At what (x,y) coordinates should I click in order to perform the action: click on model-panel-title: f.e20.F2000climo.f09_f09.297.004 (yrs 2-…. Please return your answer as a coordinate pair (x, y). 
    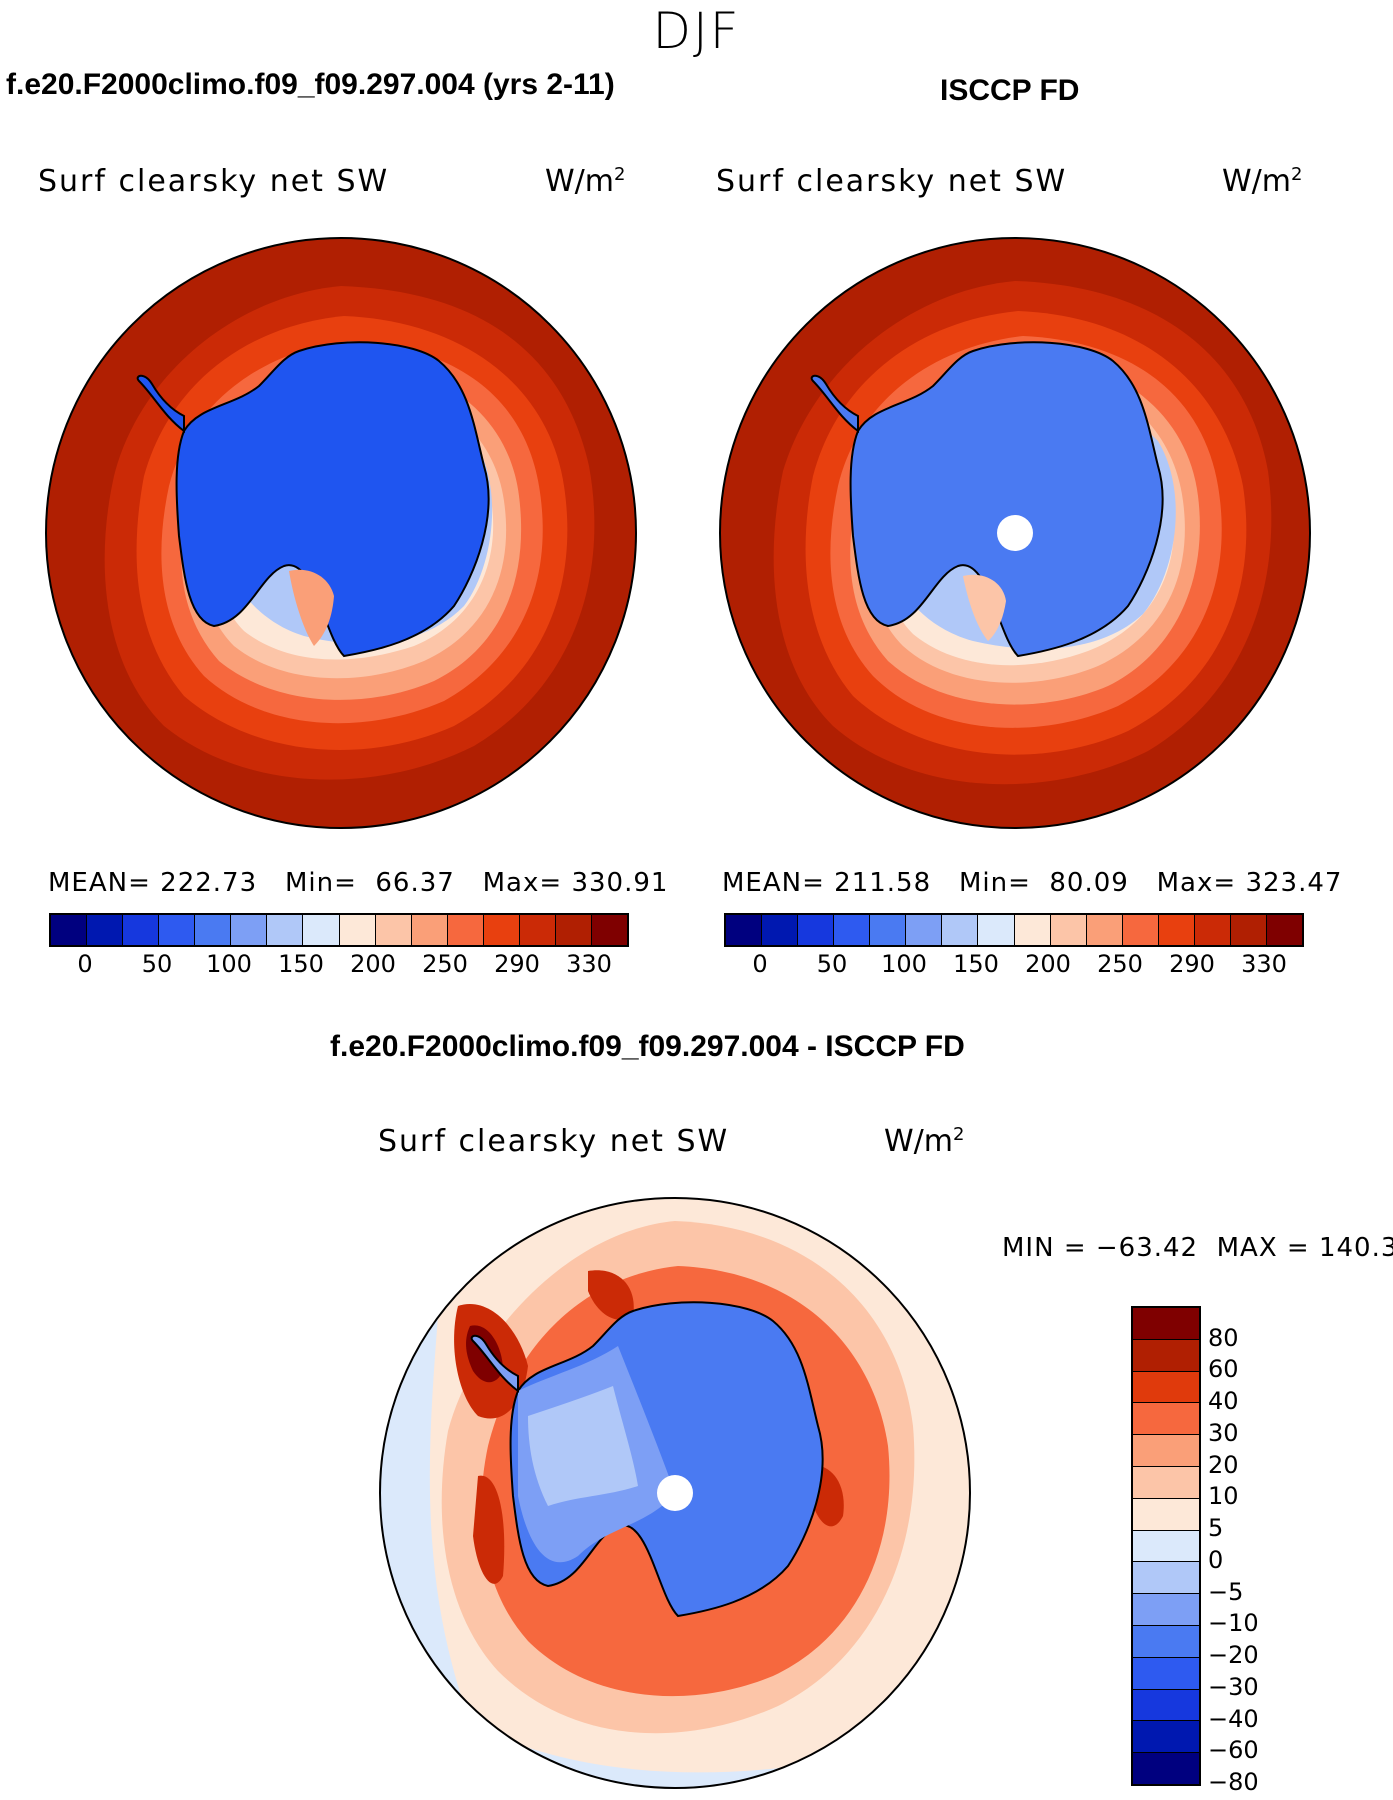
    Looking at the image, I should click on (310, 84).